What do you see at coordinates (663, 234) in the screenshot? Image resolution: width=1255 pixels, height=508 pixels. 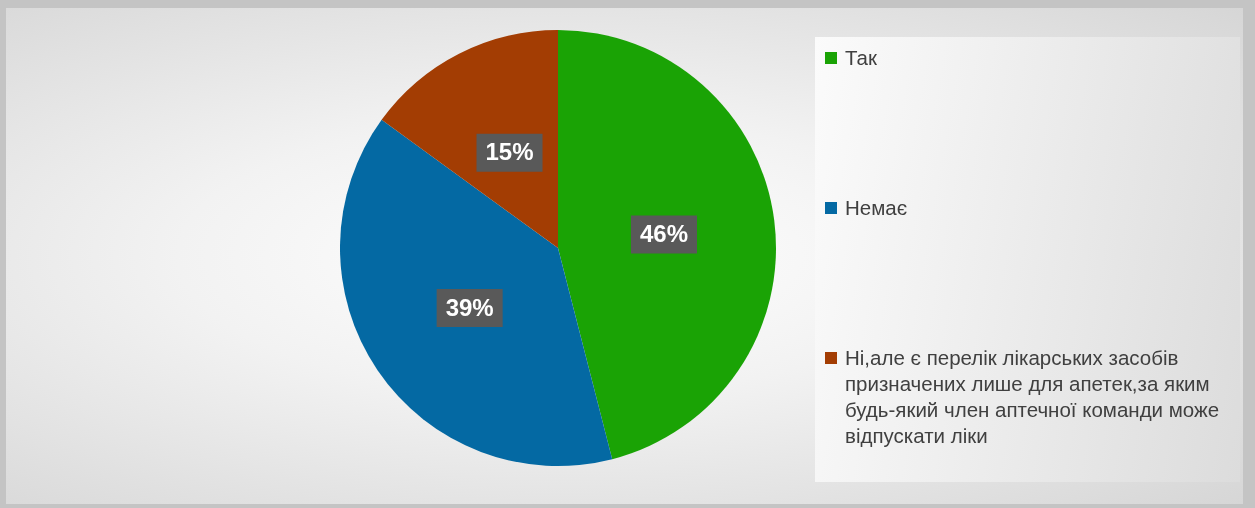 I see `data-label: 46%` at bounding box center [663, 234].